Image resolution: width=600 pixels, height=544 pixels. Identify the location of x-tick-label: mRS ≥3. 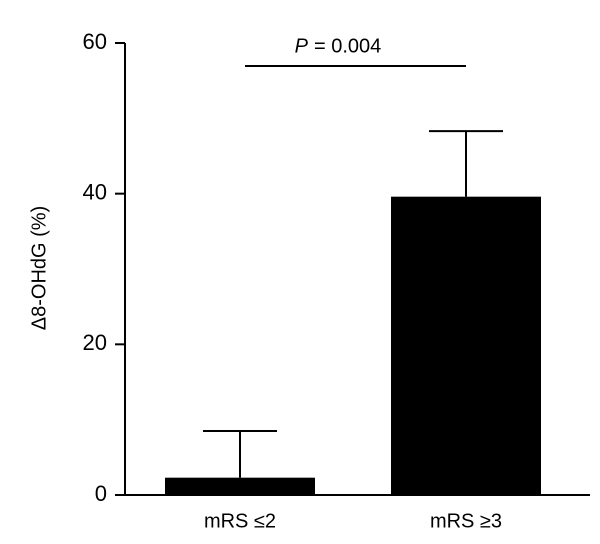
(466, 521).